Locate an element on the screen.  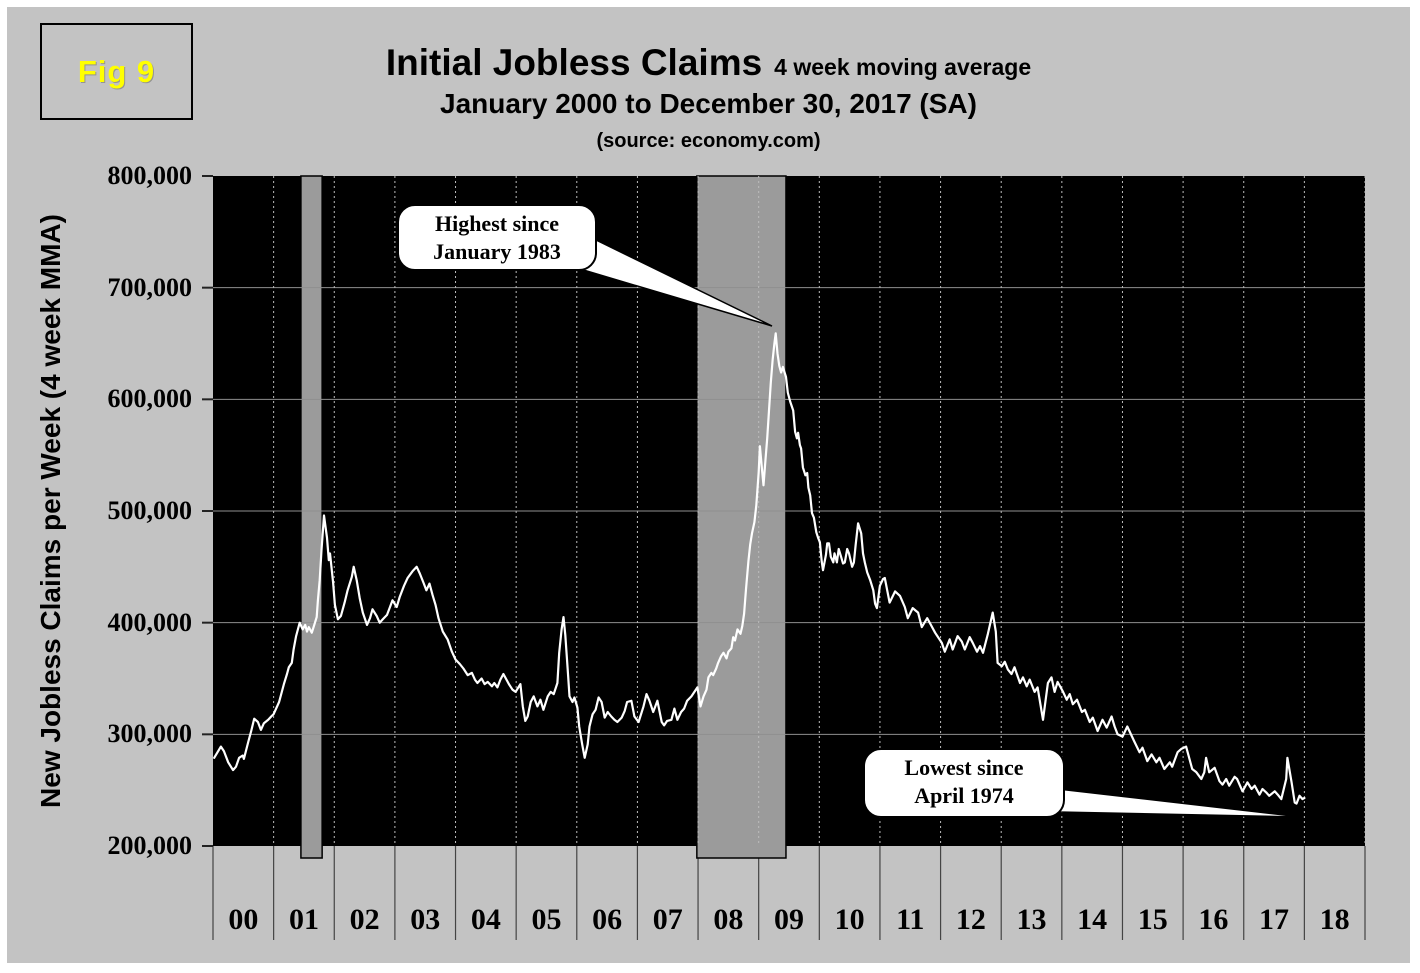
callout-highest: Highest since January 1983 is located at coordinates (497, 237).